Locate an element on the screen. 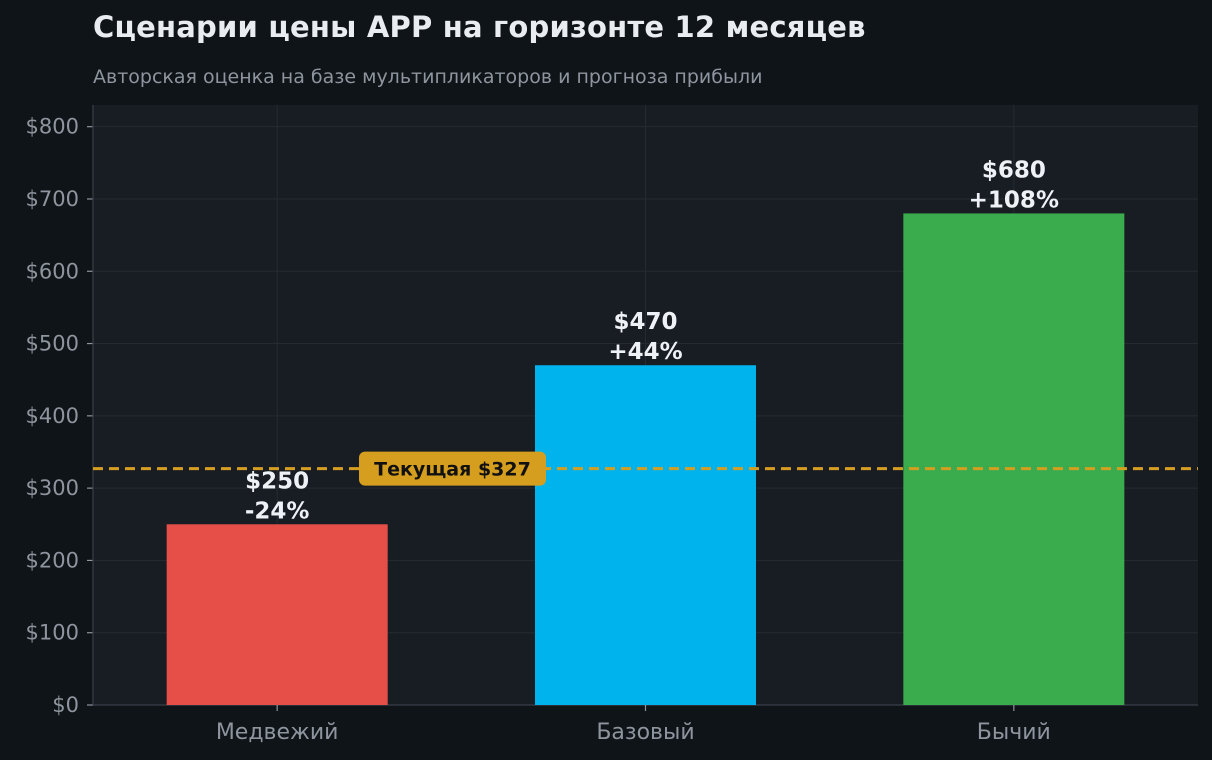 Image resolution: width=1212 pixels, height=760 pixels. bar-price-label: $250 is located at coordinates (277, 481).